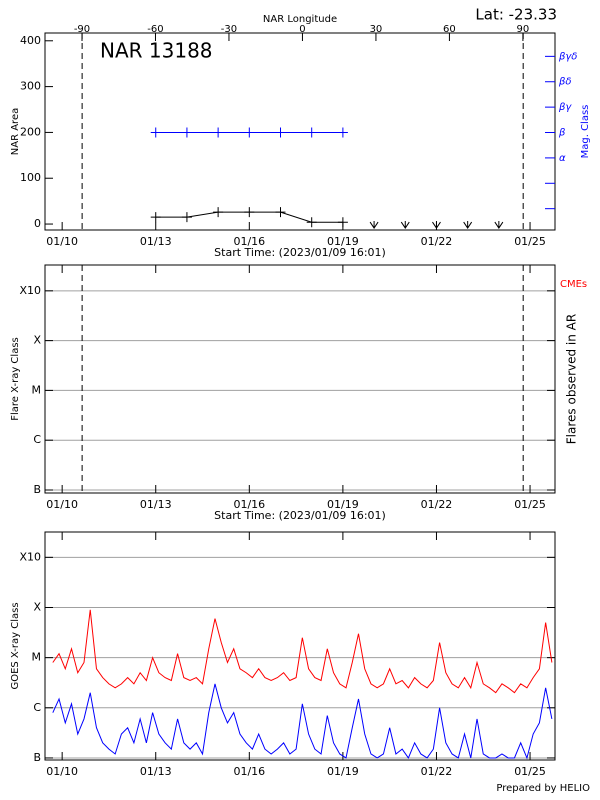 Image resolution: width=600 pixels, height=800 pixels. What do you see at coordinates (567, 56) in the screenshot?
I see `y2-tick-label: βγδ` at bounding box center [567, 56].